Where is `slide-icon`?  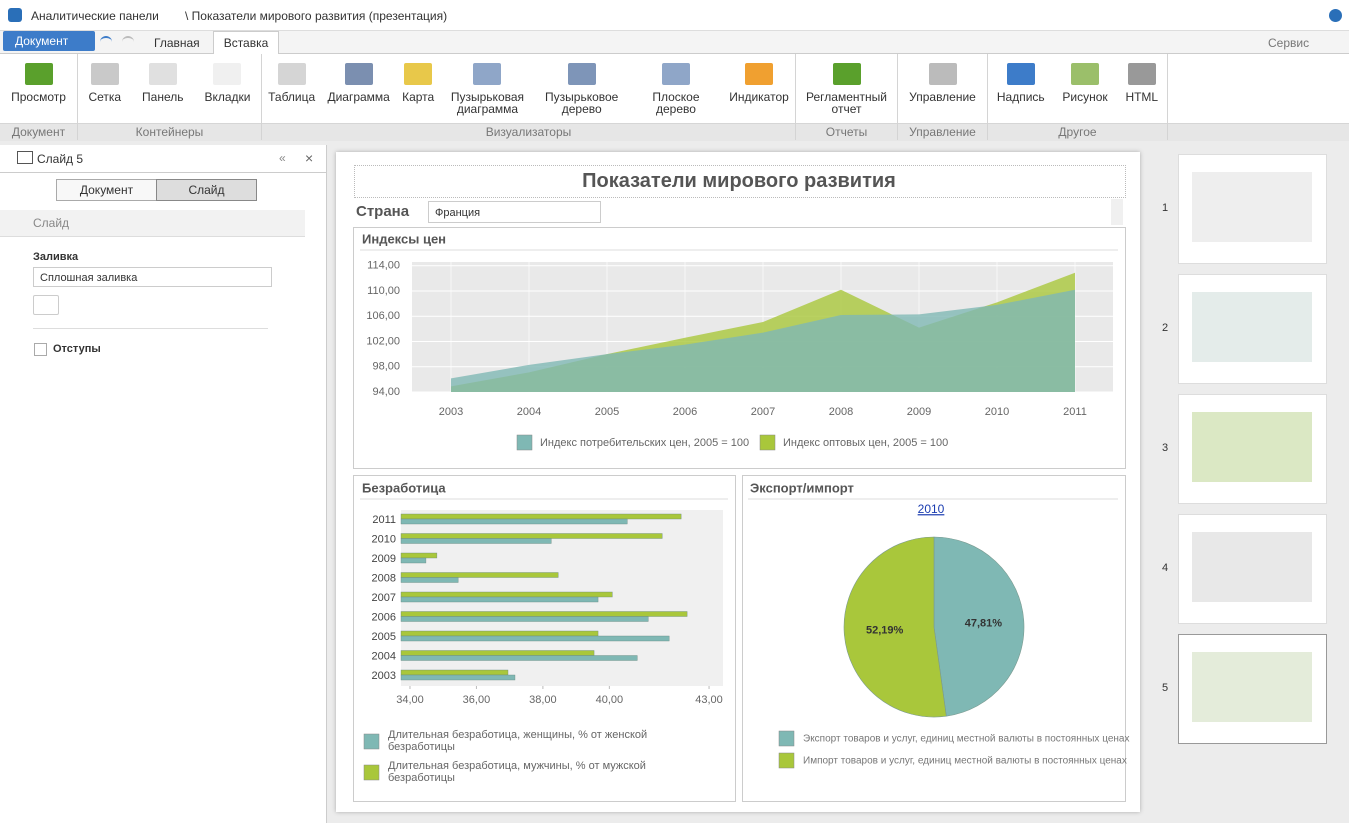 slide-icon is located at coordinates (25, 157).